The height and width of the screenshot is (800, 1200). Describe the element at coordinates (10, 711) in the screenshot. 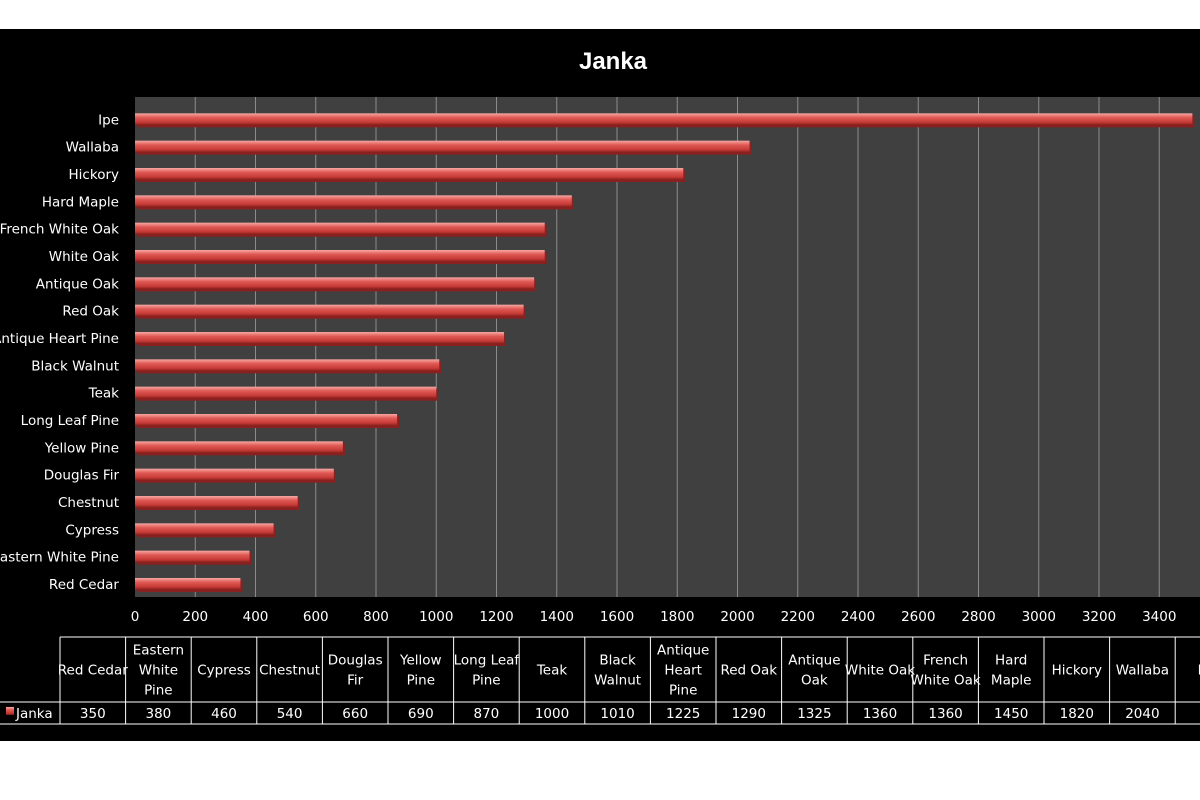

I see `legend-key` at that location.